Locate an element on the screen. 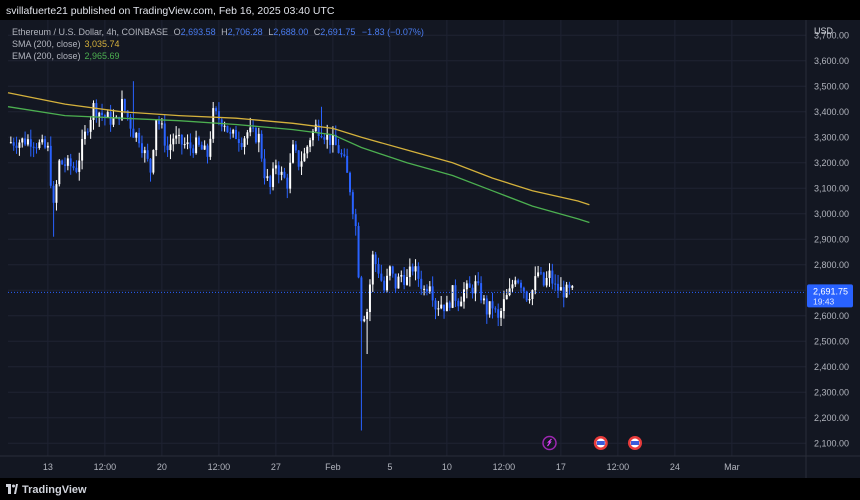  currency-label: USD is located at coordinates (824, 31).